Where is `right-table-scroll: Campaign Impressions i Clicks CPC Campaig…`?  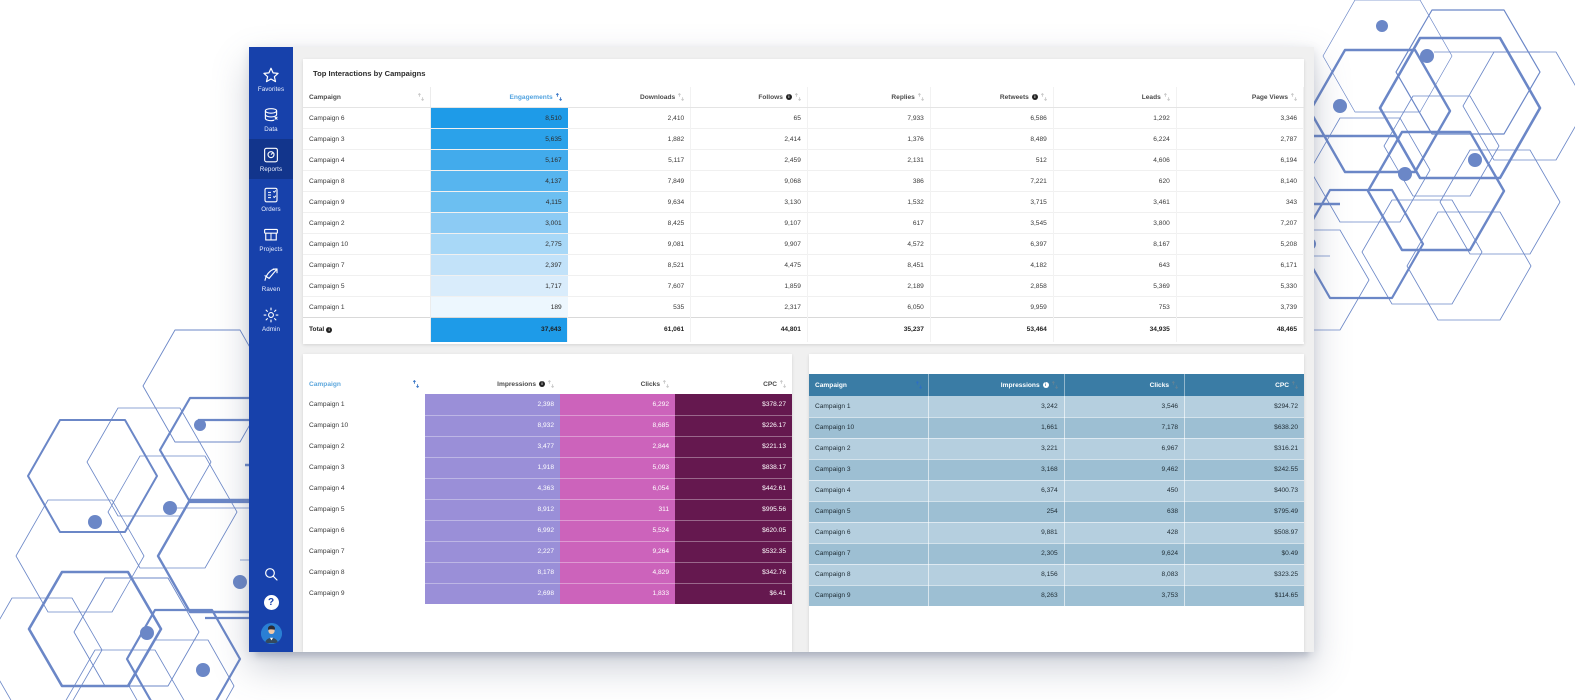 right-table-scroll: Campaign Impressions i Clicks CPC Campaig… is located at coordinates (1056, 513).